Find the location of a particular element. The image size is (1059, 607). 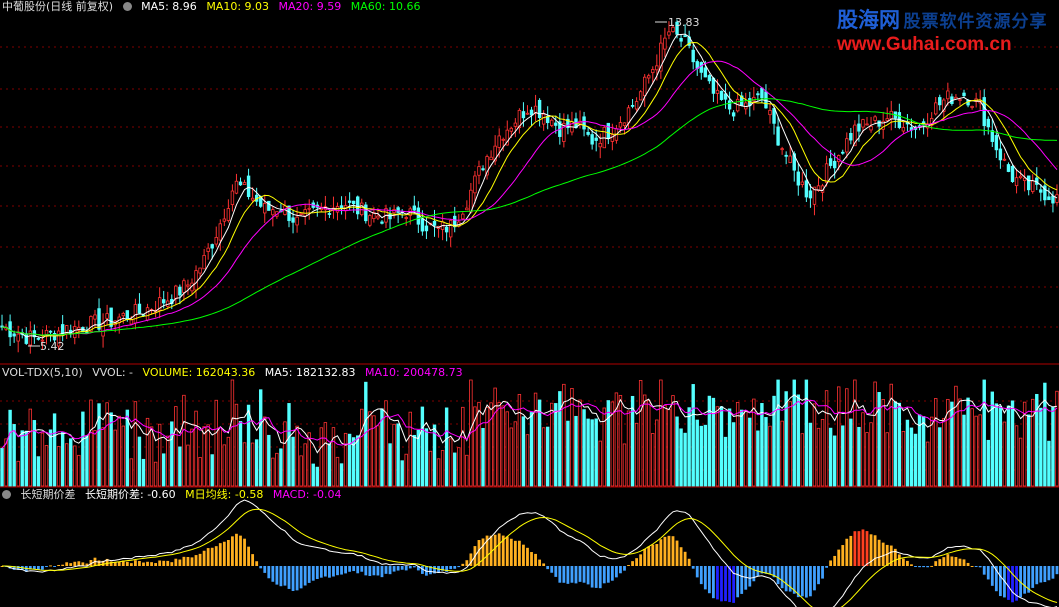

macd-indicator-name: 长短期价差 is located at coordinates (48, 494).